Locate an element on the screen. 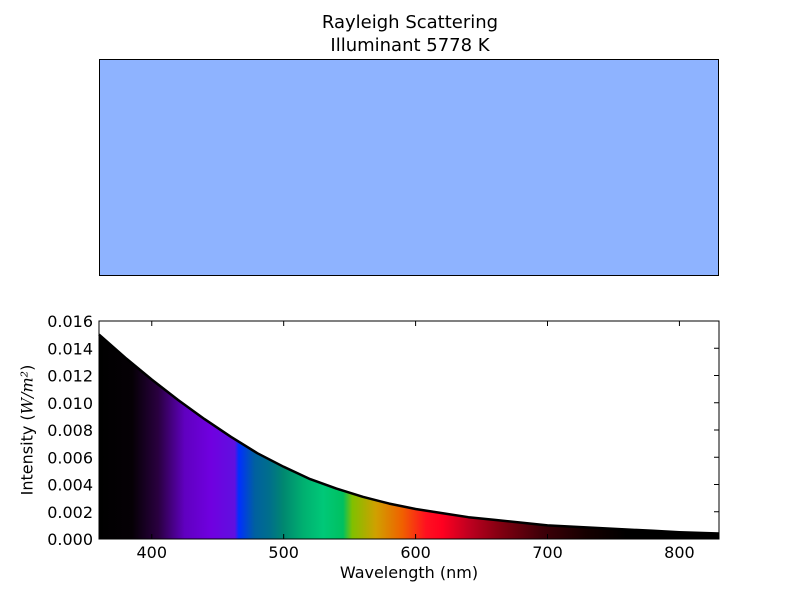 The height and width of the screenshot is (600, 800). y-tick-label: 0.008 is located at coordinates (70, 430).